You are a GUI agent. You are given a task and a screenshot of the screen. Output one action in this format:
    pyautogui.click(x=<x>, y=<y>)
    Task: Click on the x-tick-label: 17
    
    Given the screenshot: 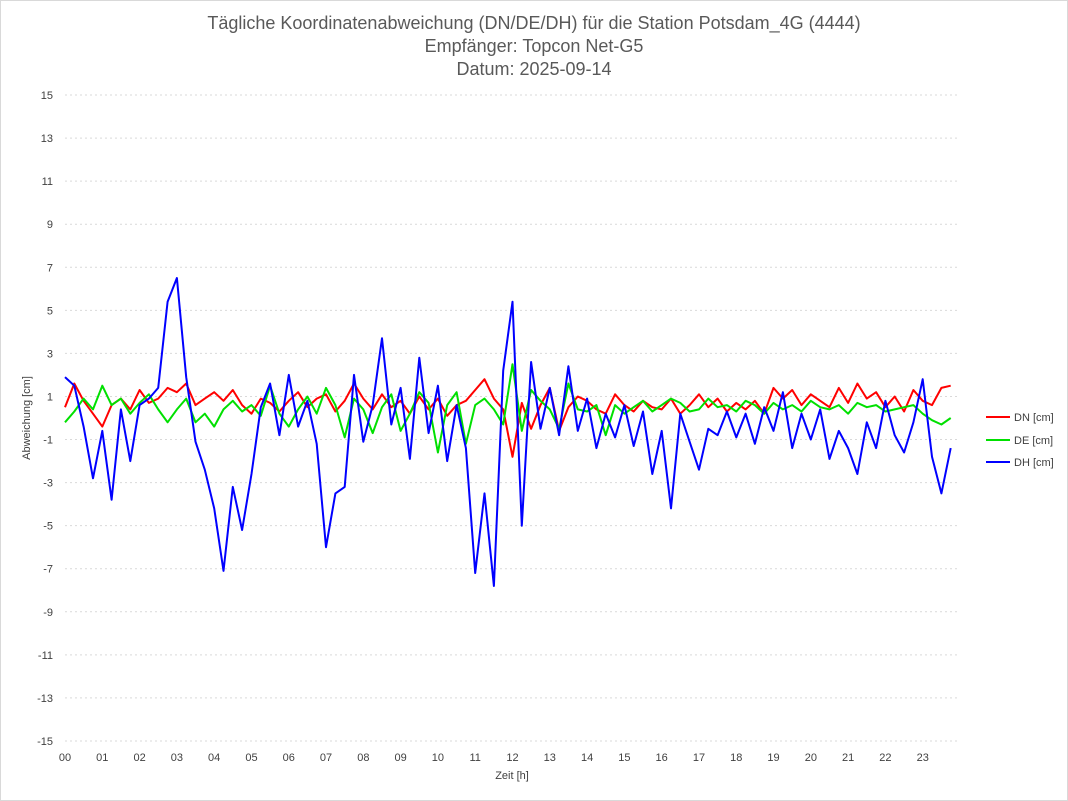 What is the action you would take?
    pyautogui.click(x=699, y=758)
    